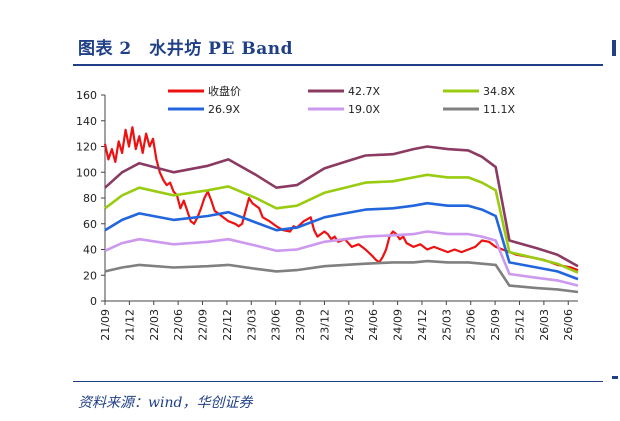  Describe the element at coordinates (154, 325) in the screenshot. I see `x-tick-label-2: 22/03` at that location.